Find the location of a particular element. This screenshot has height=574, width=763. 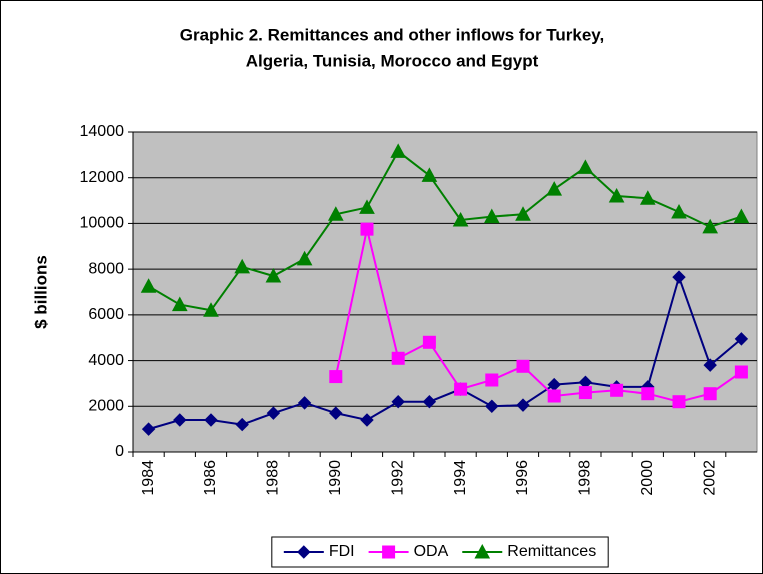

x-tick-label: 2000 is located at coordinates (647, 478).